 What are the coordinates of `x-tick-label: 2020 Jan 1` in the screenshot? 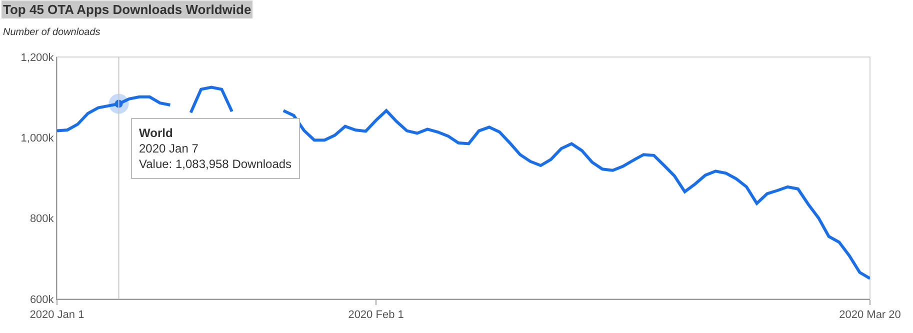 It's located at (57, 315).